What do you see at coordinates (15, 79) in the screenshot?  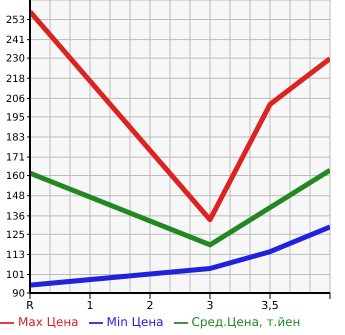 I see `y-tick-label: 218` at bounding box center [15, 79].